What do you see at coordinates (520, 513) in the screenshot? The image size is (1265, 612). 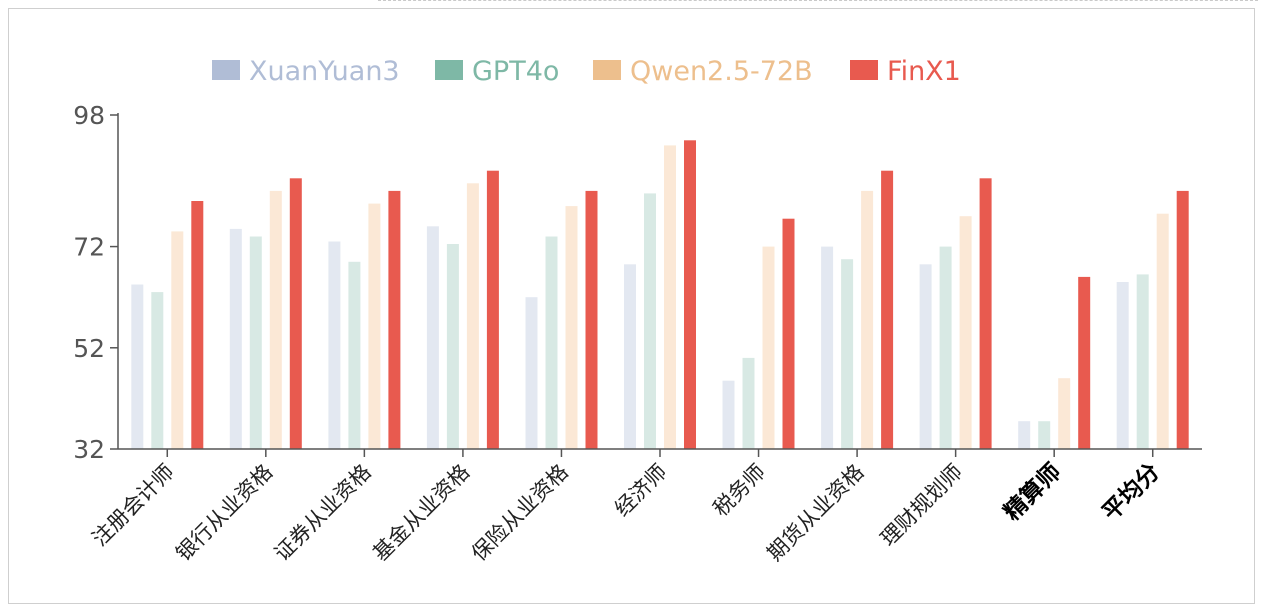 I see `x-category-label-4: 保险从业资格` at bounding box center [520, 513].